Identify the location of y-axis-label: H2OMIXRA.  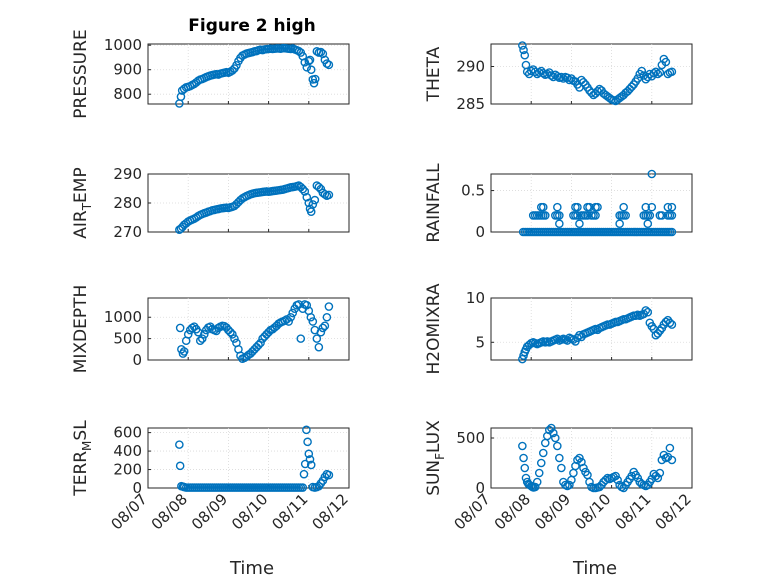
(434, 328).